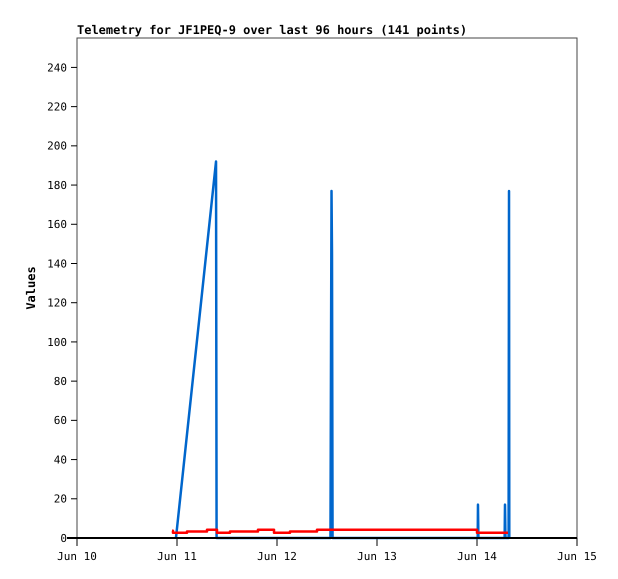 This screenshot has height=579, width=618. Describe the element at coordinates (477, 556) in the screenshot. I see `x-tick-label: Jun 14` at that location.